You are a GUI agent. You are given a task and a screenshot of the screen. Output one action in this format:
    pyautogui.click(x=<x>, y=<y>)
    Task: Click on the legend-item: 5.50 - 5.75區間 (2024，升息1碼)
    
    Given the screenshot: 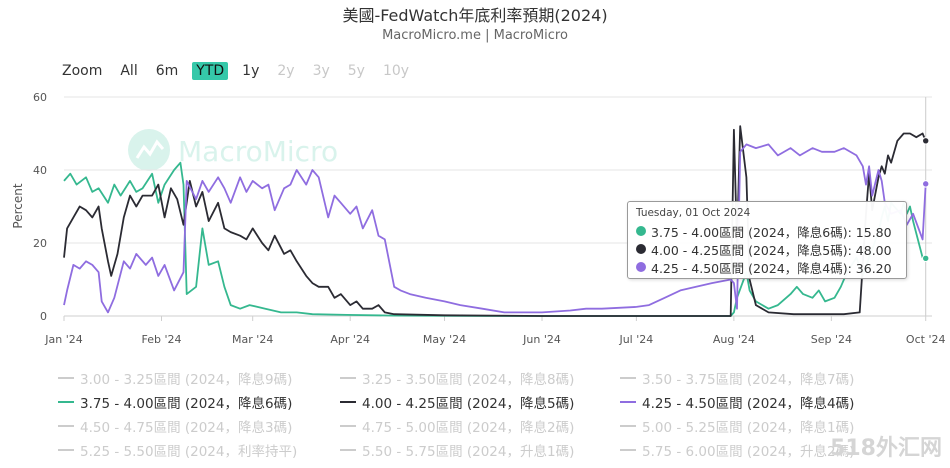 What is the action you would take?
    pyautogui.click(x=457, y=450)
    